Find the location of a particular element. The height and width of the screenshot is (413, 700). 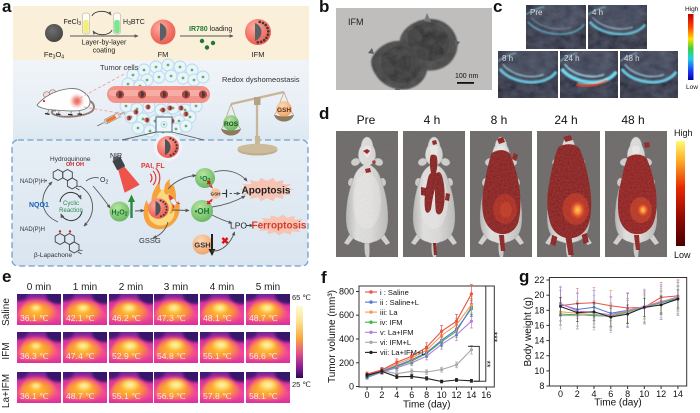

svg-text: iv: IFM is located at coordinates (391, 322).